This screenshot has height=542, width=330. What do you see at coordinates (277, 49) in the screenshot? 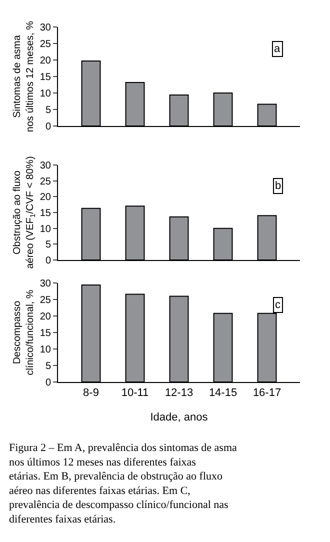
I see `annotation: a` at bounding box center [277, 49].